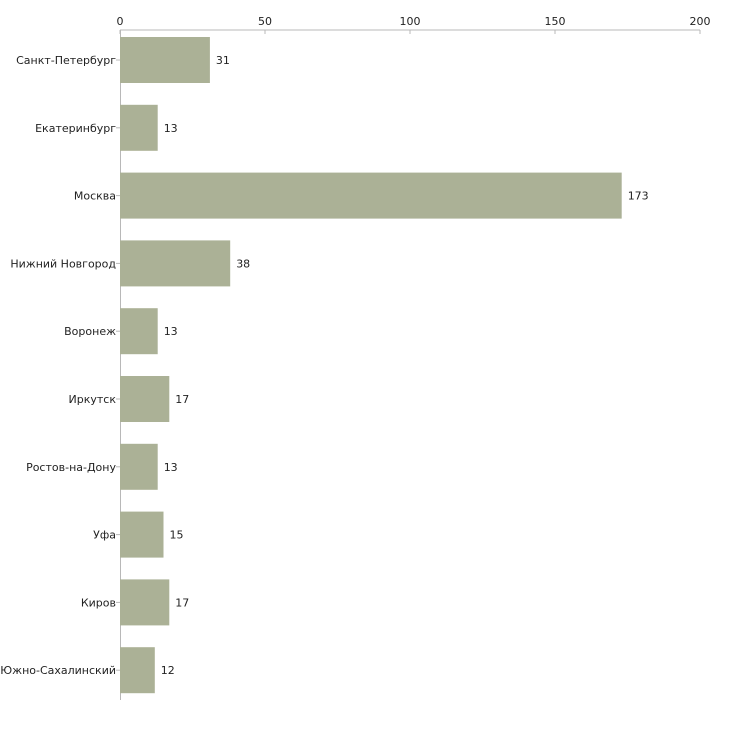 Image resolution: width=730 pixels, height=730 pixels. I want to click on category-label: Екатеринбург, so click(75, 128).